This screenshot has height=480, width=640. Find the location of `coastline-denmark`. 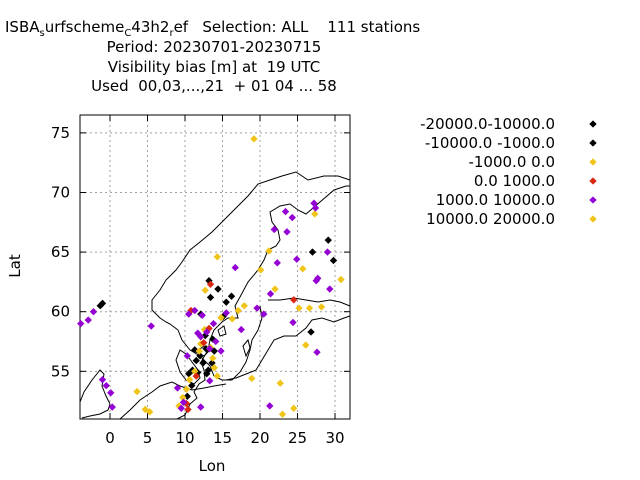

coastline-denmark is located at coordinates (188, 367).